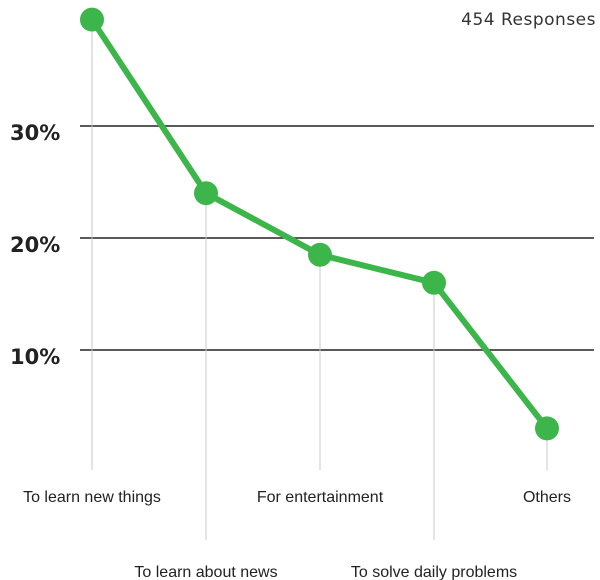 This screenshot has width=600, height=580. I want to click on x-tick-label: To solve daily problems, so click(434, 572).